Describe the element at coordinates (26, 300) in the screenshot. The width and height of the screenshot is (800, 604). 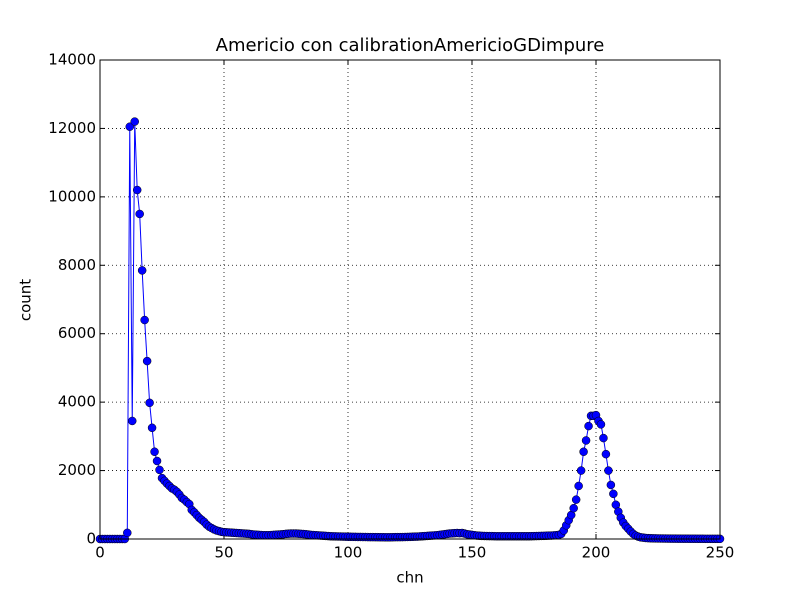
I see `y-axis-label: count` at that location.